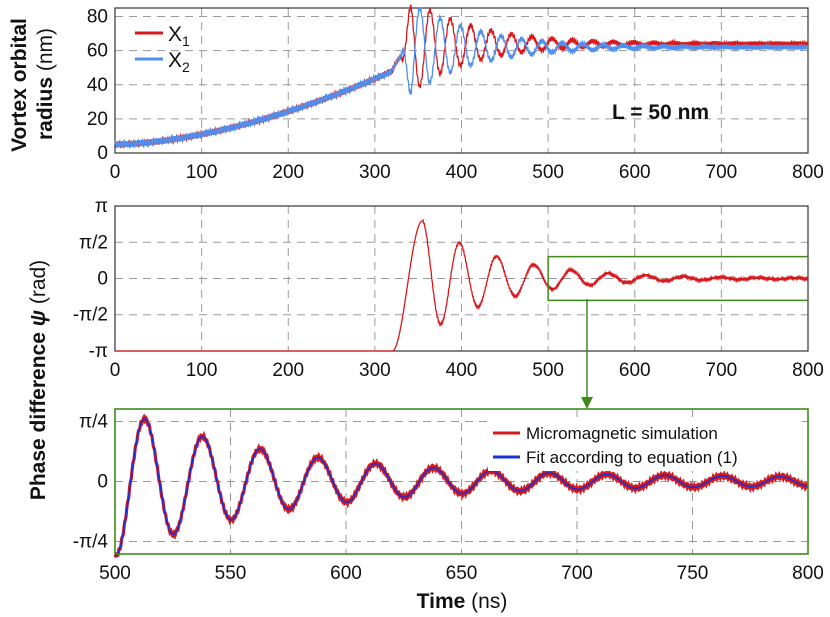 The height and width of the screenshot is (617, 830). I want to click on p3-xlabel: Time (ns), so click(462, 601).